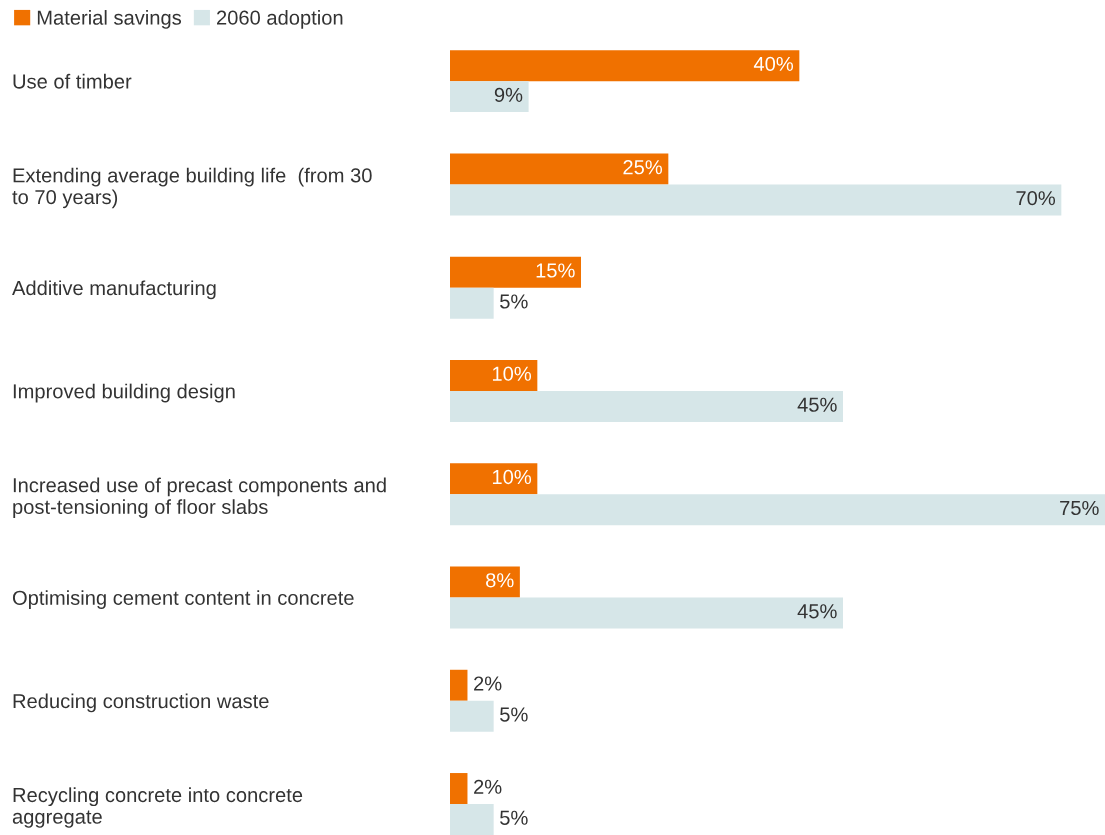 The image size is (1105, 835). Describe the element at coordinates (643, 167) in the screenshot. I see `data-label: 25%` at that location.